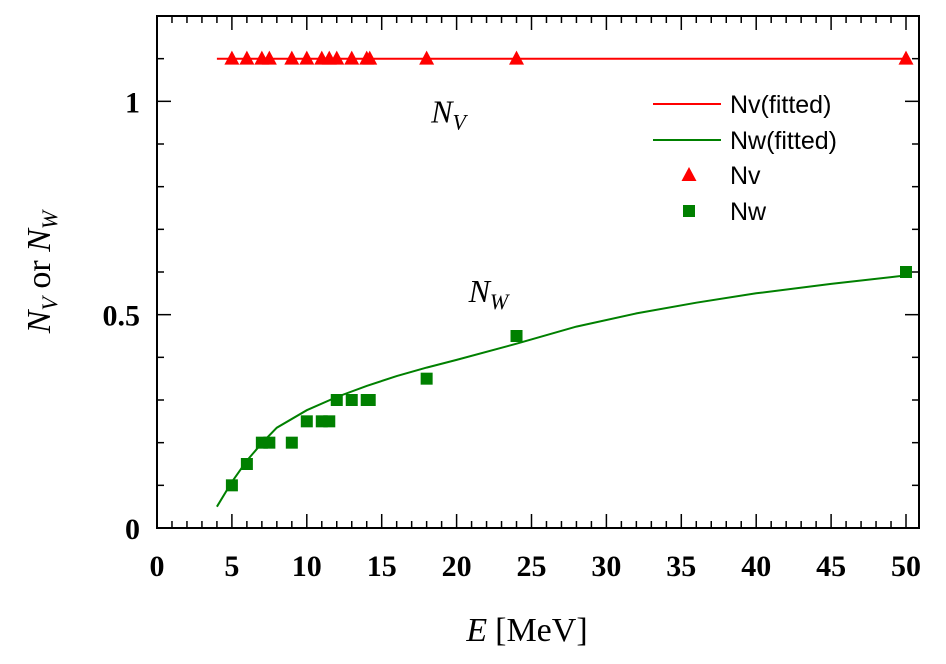 Image resolution: width=946 pixels, height=664 pixels. I want to click on x-tick-label: 45, so click(831, 566).